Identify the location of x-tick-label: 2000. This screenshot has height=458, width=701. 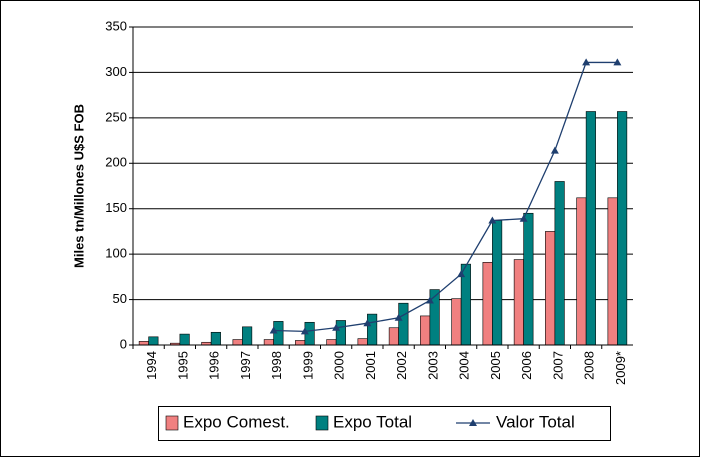
(339, 365).